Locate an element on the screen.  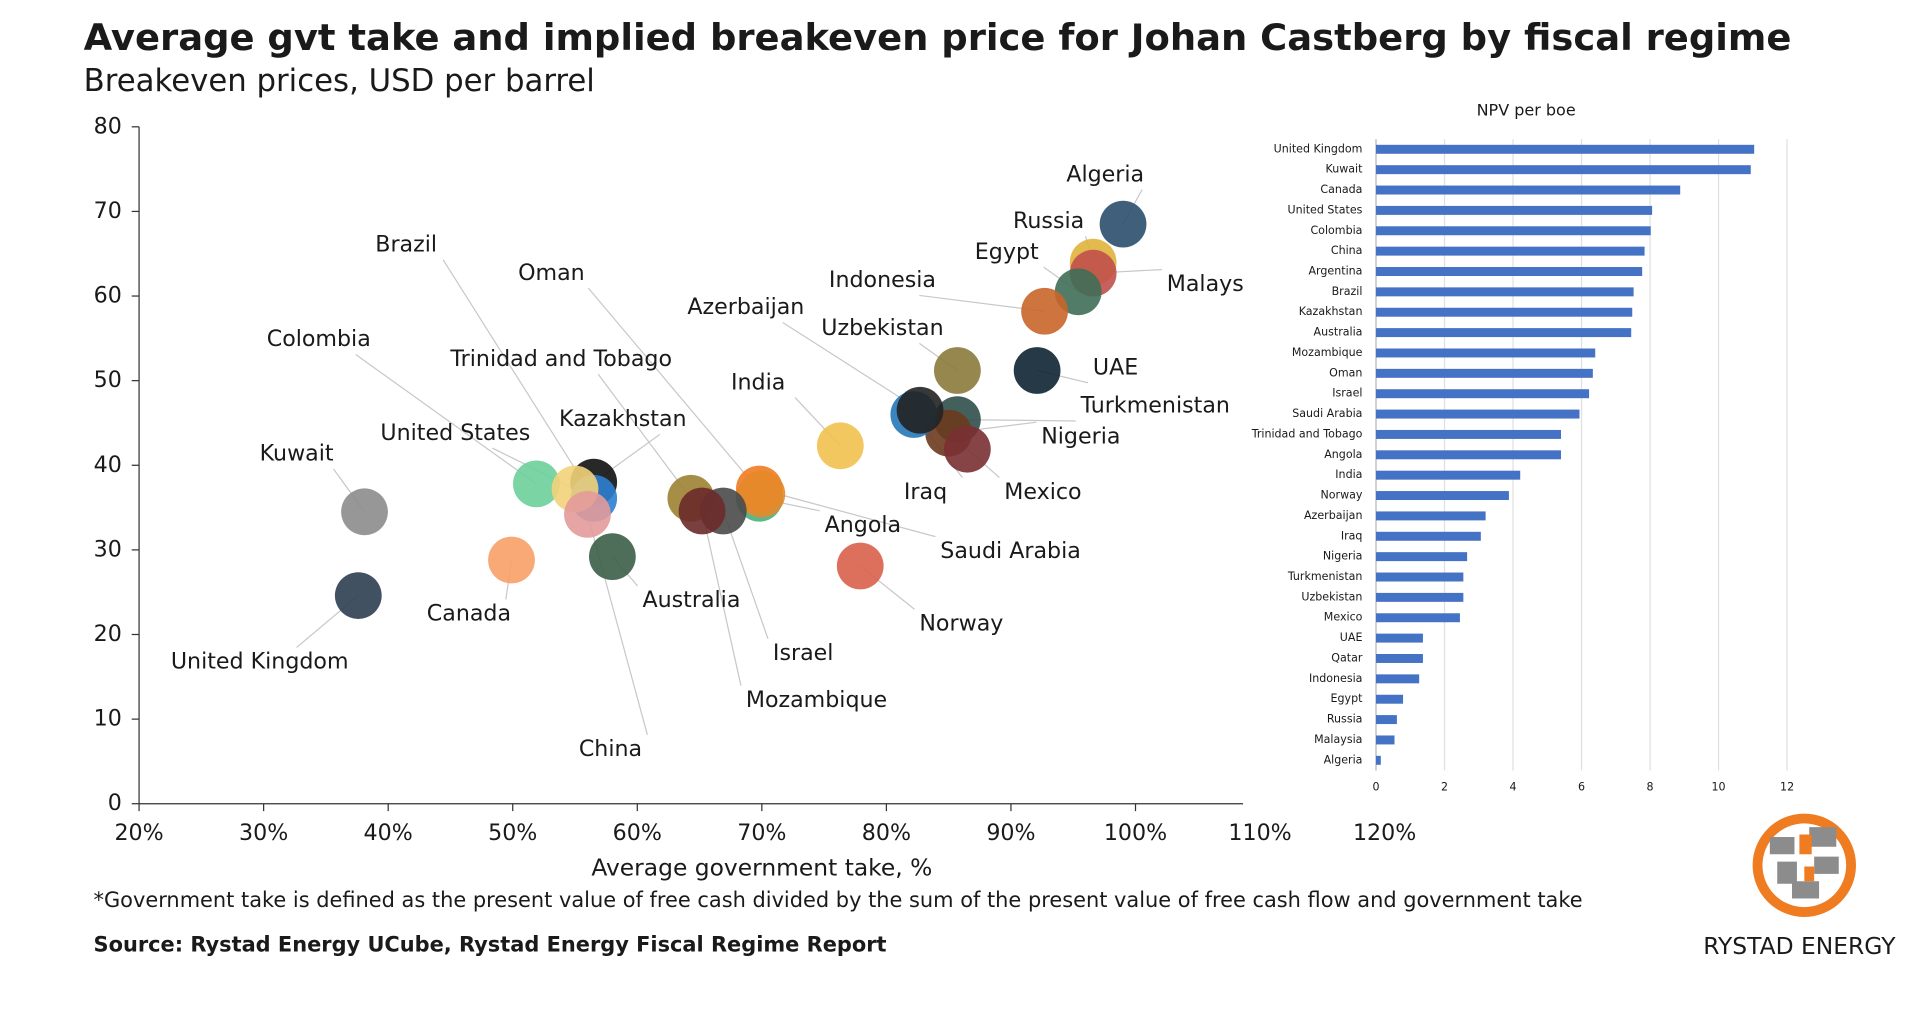
point-label: Uzbekistan is located at coordinates (882, 328).